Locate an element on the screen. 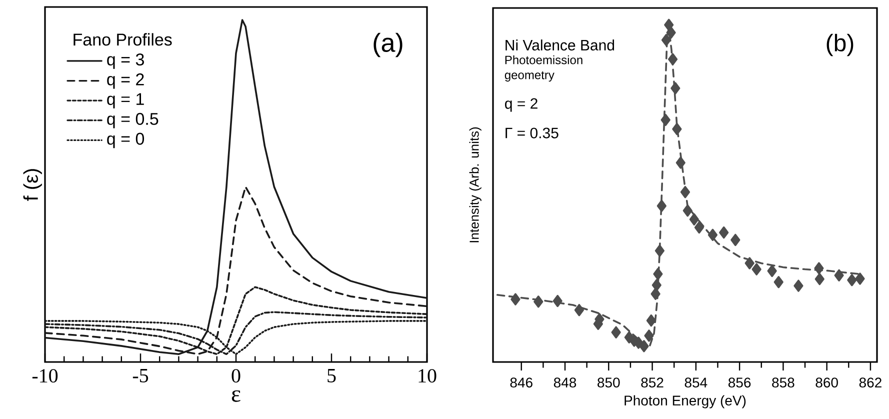 This screenshot has width=889, height=419. x-tick-label: -5 is located at coordinates (140, 375).